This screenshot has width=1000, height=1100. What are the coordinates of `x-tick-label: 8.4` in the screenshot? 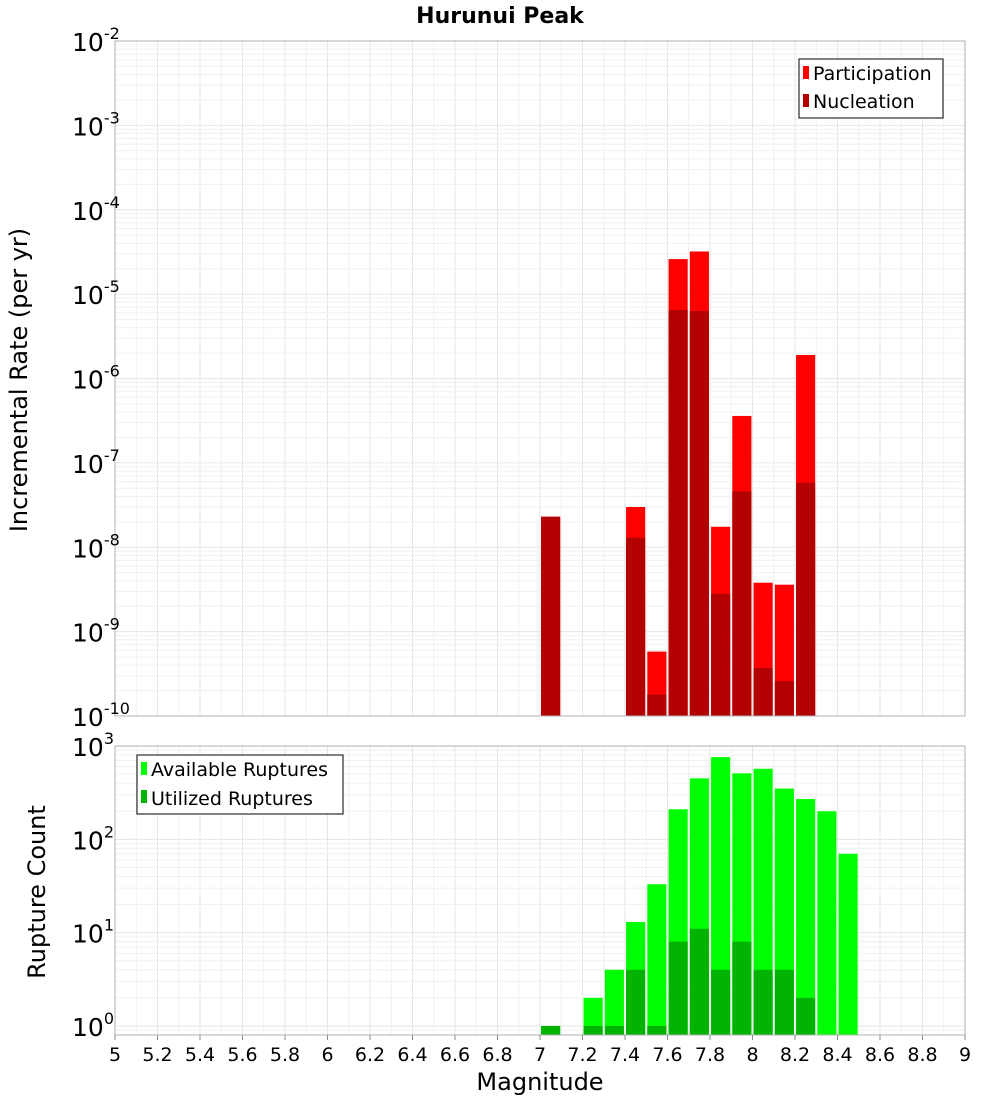 It's located at (837, 1055).